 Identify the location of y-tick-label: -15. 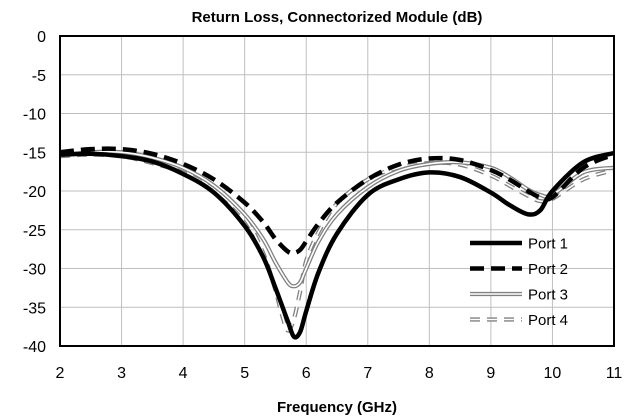
(34, 153).